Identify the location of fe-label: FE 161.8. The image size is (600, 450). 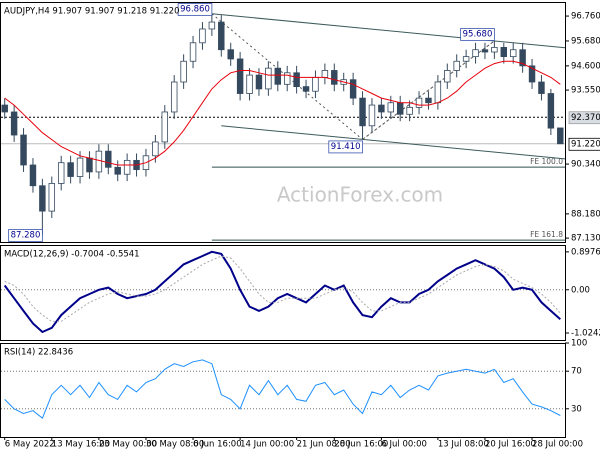
(546, 234).